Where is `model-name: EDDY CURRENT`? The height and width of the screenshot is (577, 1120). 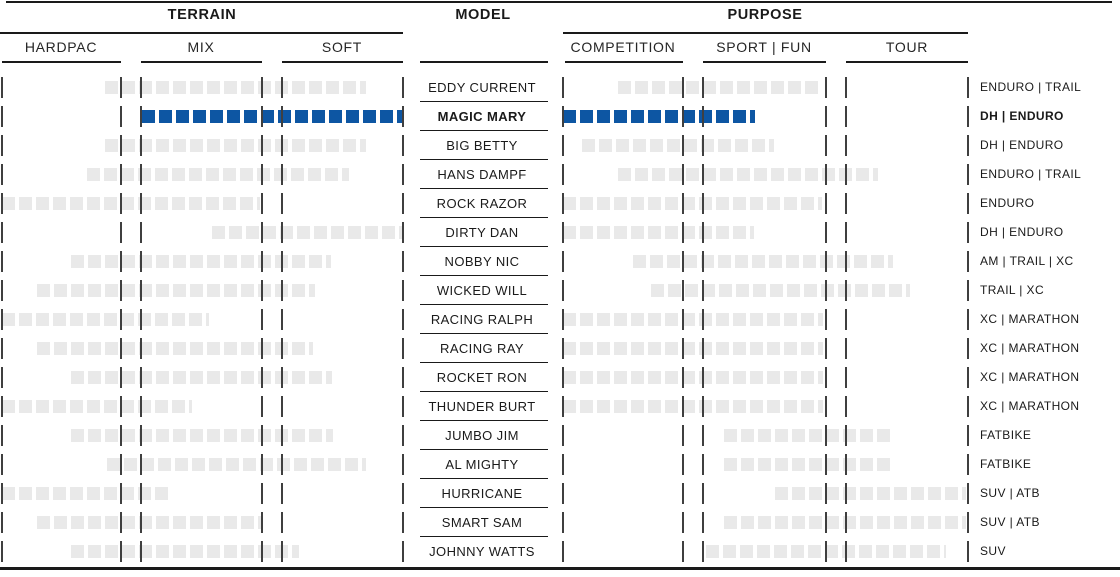
model-name: EDDY CURRENT is located at coordinates (482, 87).